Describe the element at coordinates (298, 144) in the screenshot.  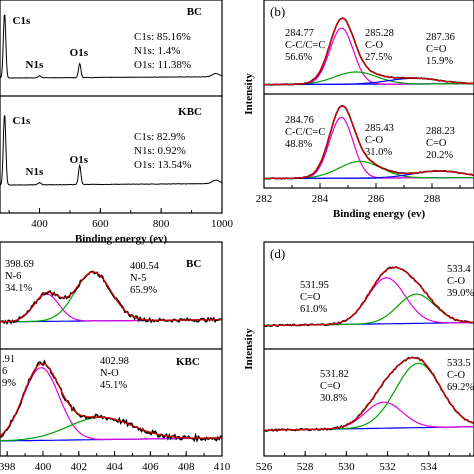
I see `peak-annotation: 48.8%` at that location.